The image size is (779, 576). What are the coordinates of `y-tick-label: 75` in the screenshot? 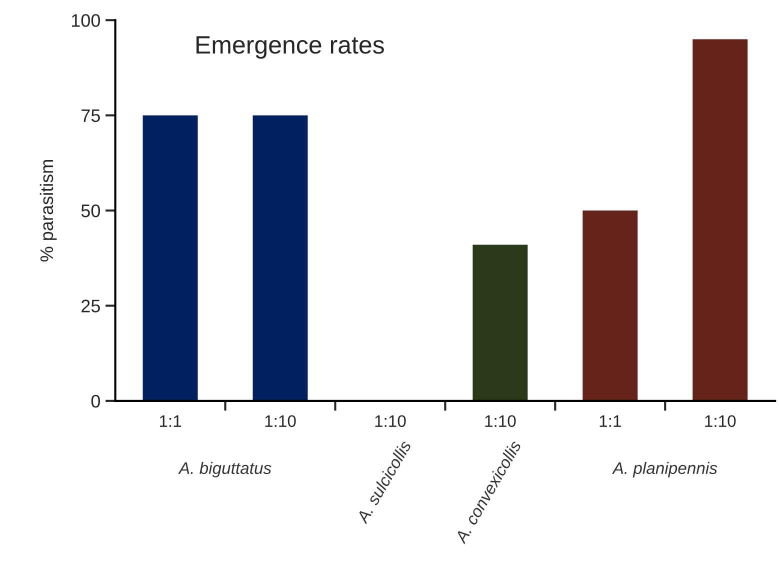 It's located at (91, 115).